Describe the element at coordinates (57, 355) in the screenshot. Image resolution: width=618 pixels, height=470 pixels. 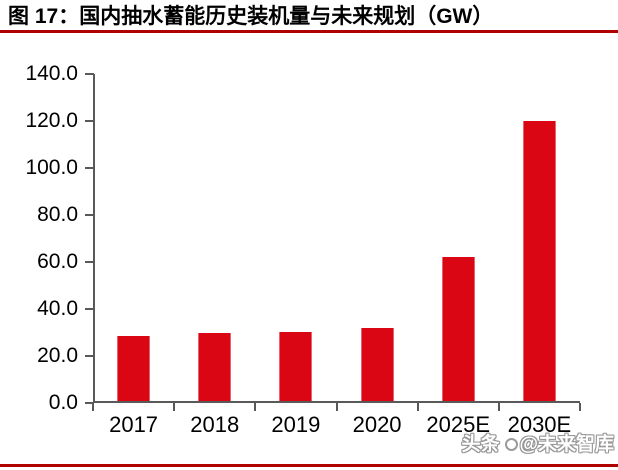
I see `y-axis-tick-label: 20.0` at that location.